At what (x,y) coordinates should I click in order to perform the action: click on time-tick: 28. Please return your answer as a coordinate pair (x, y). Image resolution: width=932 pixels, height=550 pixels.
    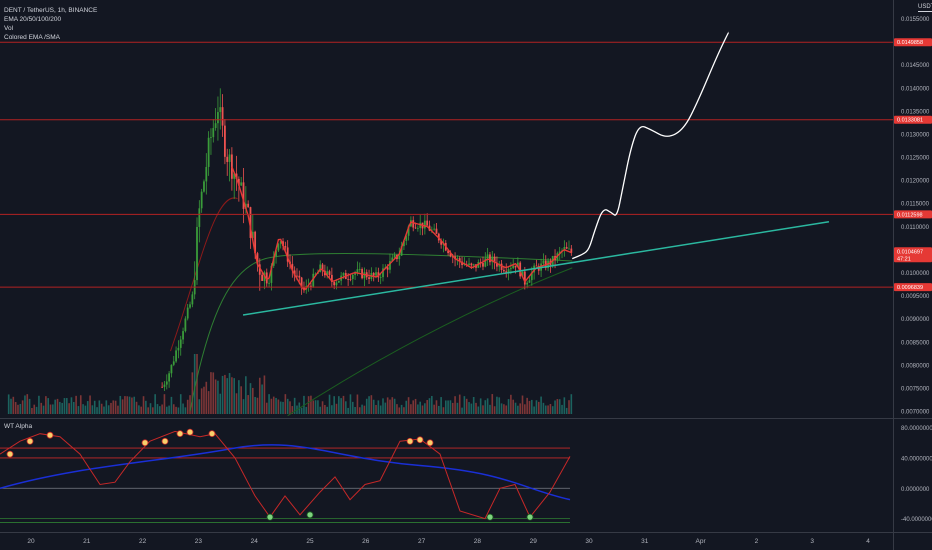
    Looking at the image, I should click on (478, 541).